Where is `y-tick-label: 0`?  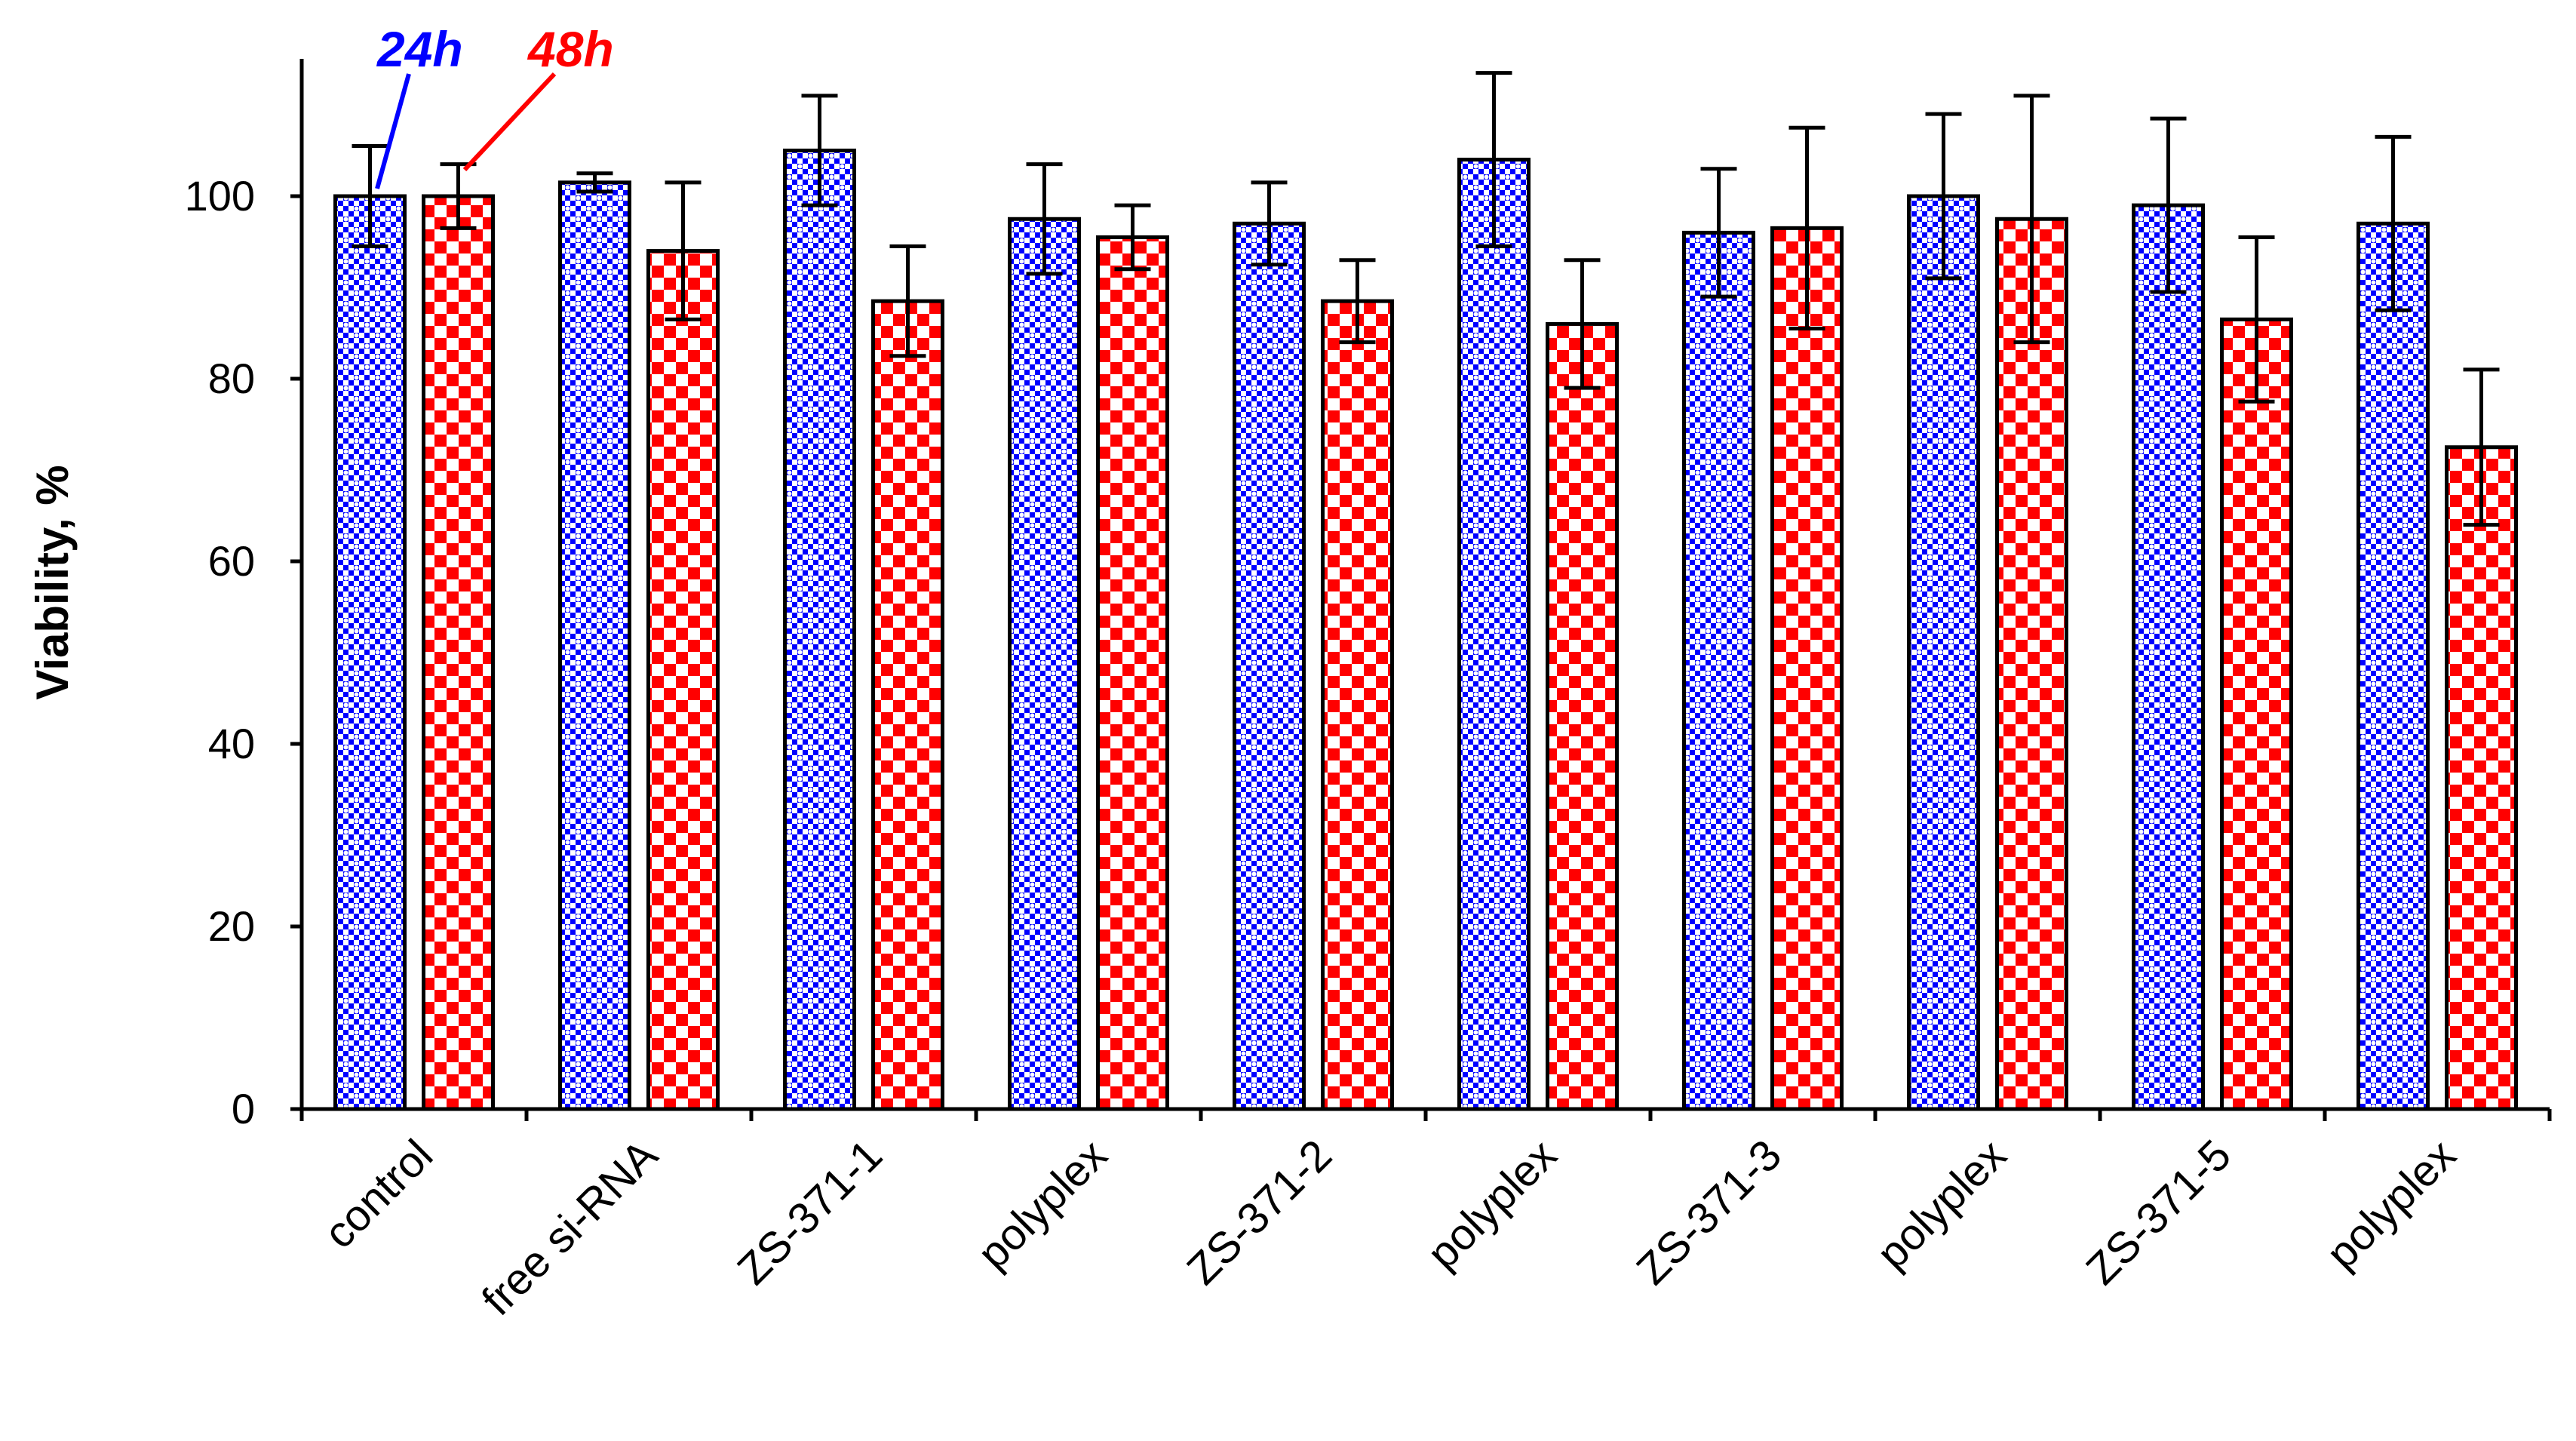 y-tick-label: 0 is located at coordinates (243, 1108).